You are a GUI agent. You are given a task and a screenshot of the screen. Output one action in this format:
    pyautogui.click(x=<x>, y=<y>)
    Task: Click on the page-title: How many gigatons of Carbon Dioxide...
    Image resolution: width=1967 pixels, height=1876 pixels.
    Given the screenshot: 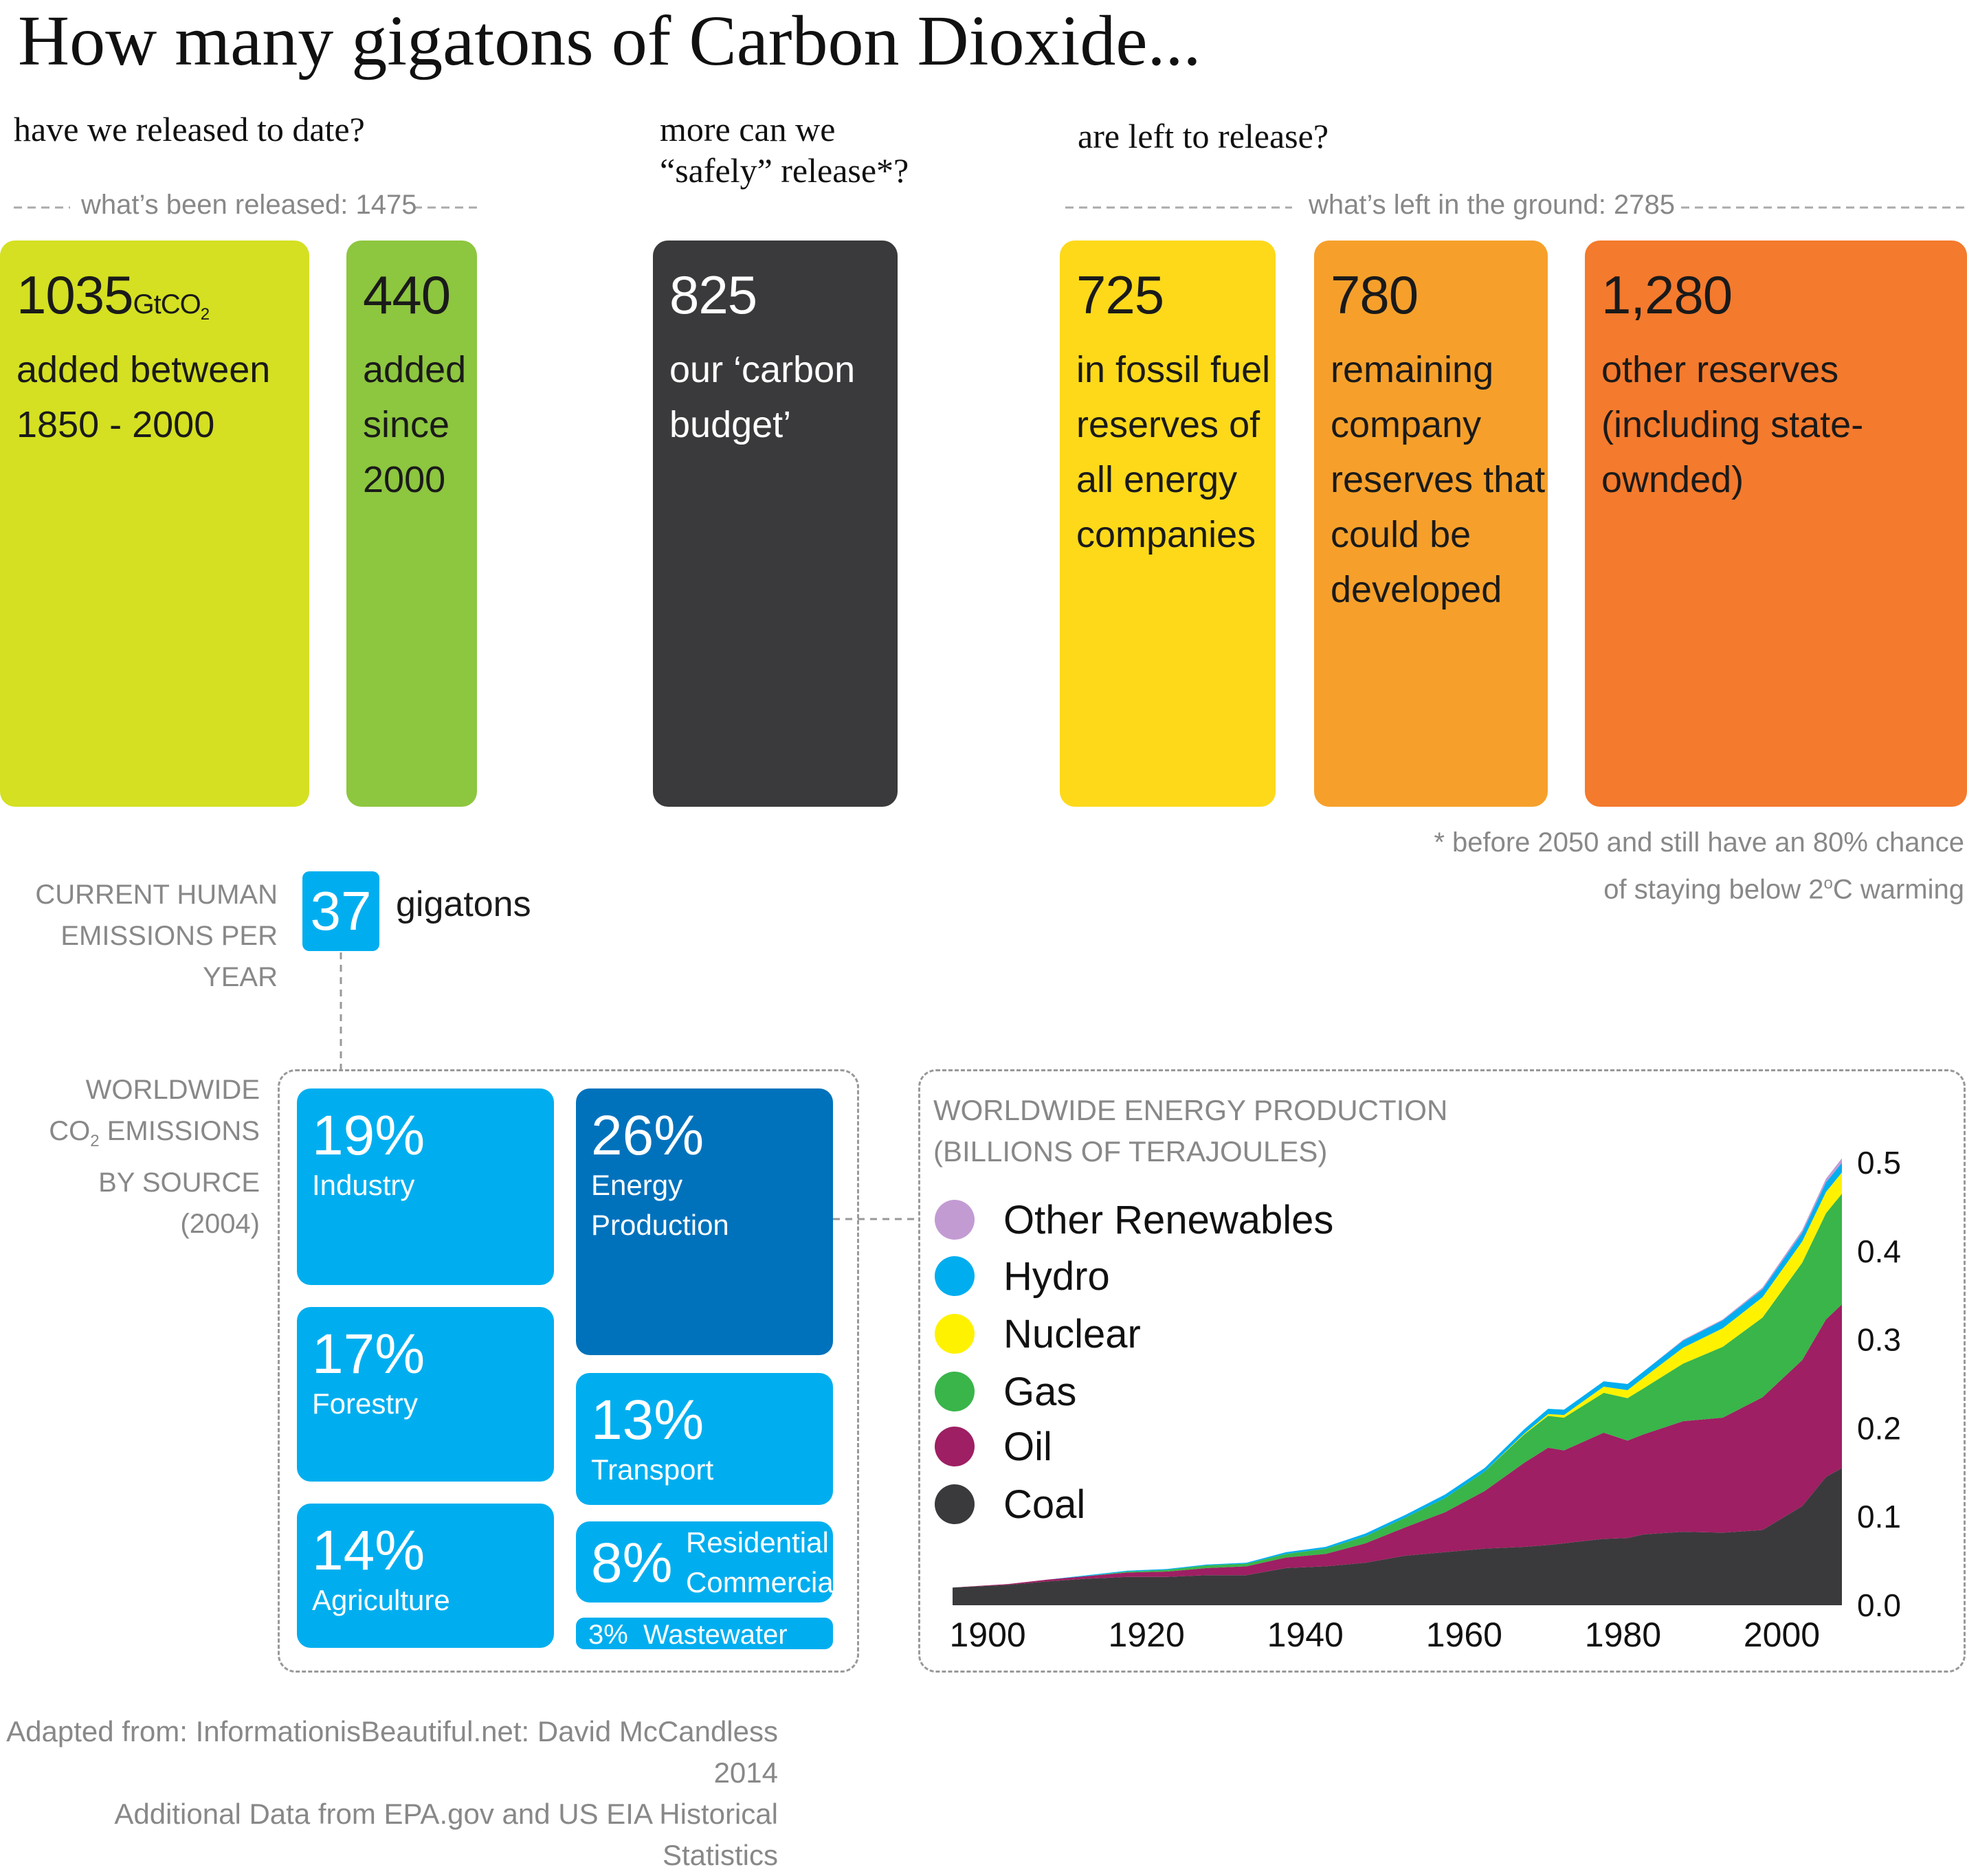 What is the action you would take?
    pyautogui.click(x=609, y=41)
    